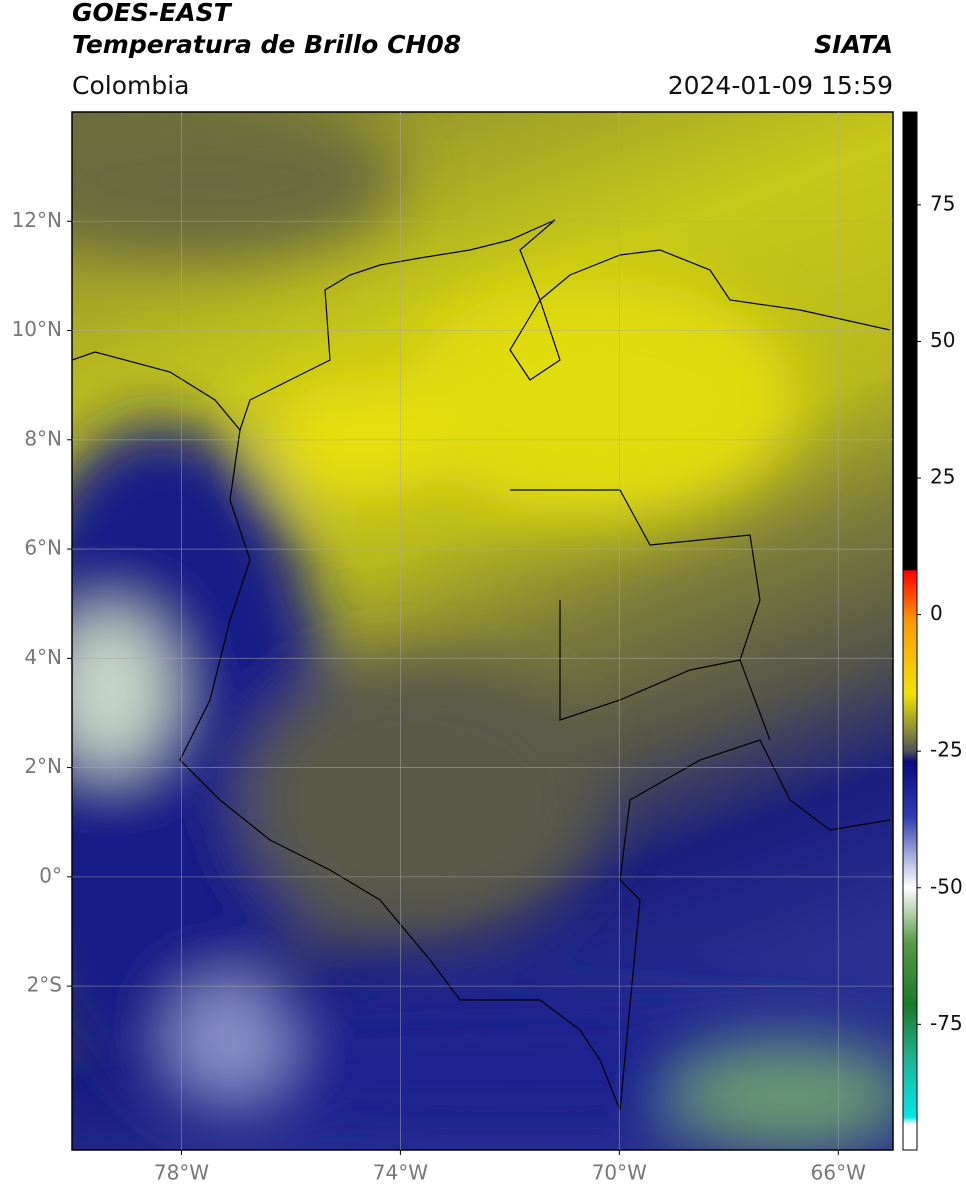 The height and width of the screenshot is (1190, 966). I want to click on colorbar-tick-label: 0, so click(936, 613).